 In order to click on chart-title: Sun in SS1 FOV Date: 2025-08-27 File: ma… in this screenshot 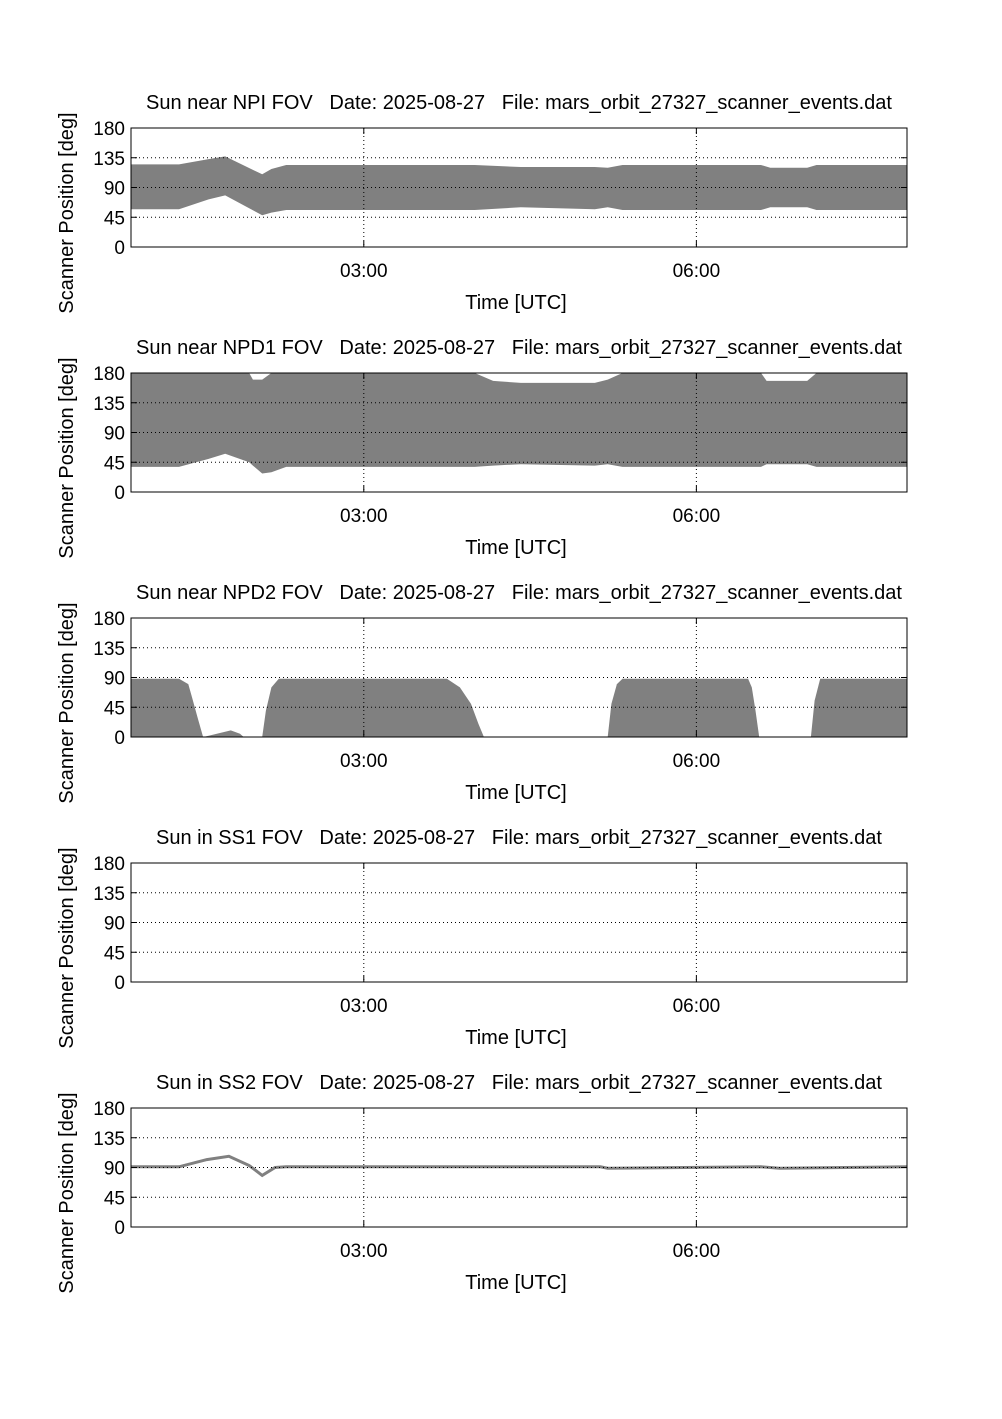, I will do `click(519, 838)`.